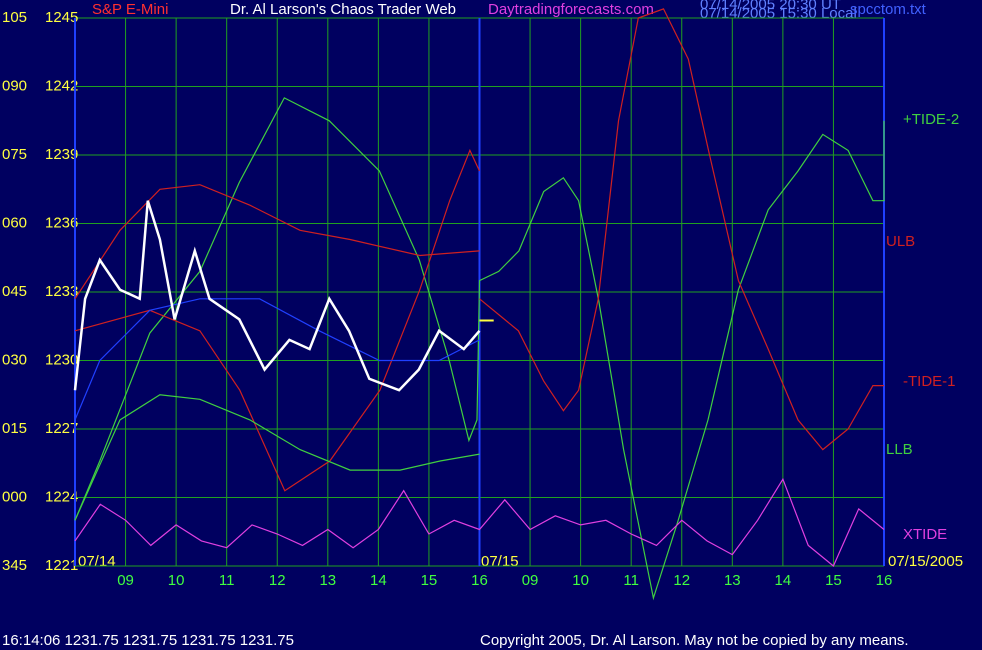 This screenshot has height=650, width=982. What do you see at coordinates (925, 534) in the screenshot?
I see `series-label: XTIDE` at bounding box center [925, 534].